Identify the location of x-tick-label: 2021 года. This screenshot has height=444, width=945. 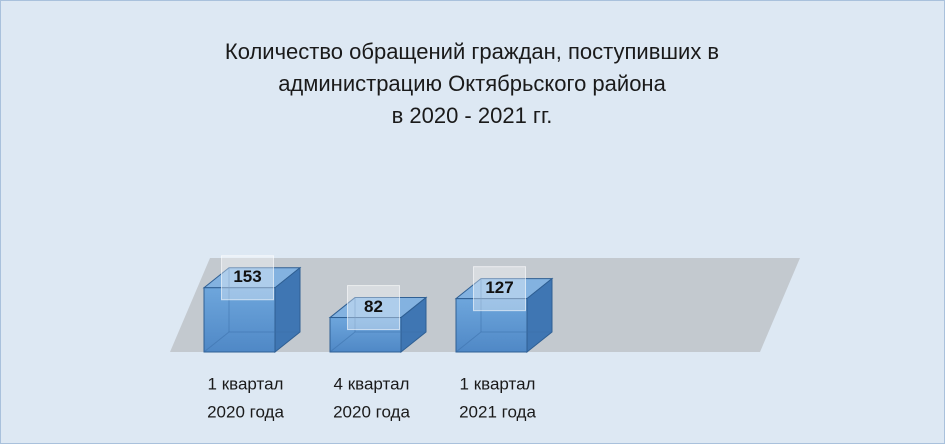
(497, 411).